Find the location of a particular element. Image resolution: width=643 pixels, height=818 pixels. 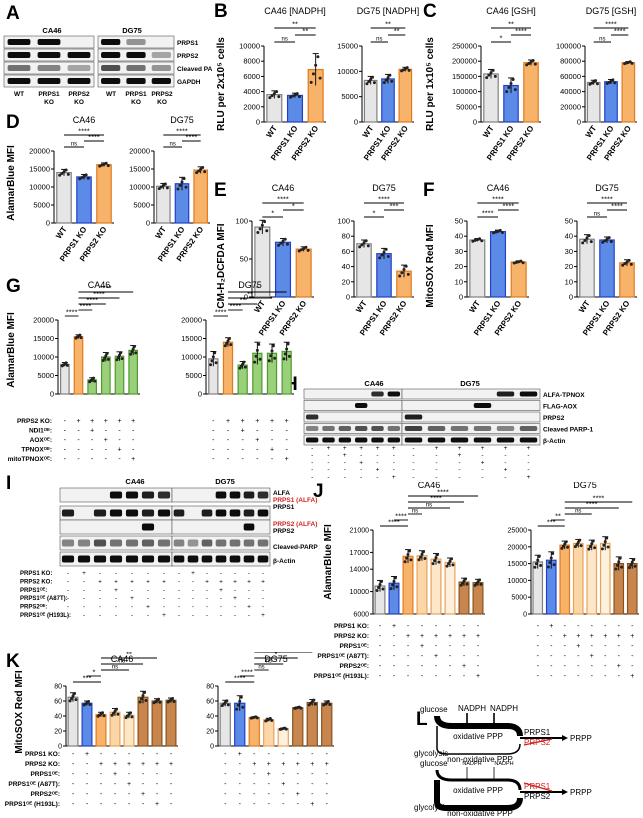

condition-label: PRPS1 KO: is located at coordinates (36, 574).